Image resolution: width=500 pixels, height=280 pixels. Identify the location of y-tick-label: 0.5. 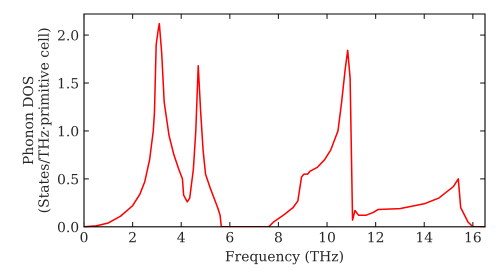
(68, 179).